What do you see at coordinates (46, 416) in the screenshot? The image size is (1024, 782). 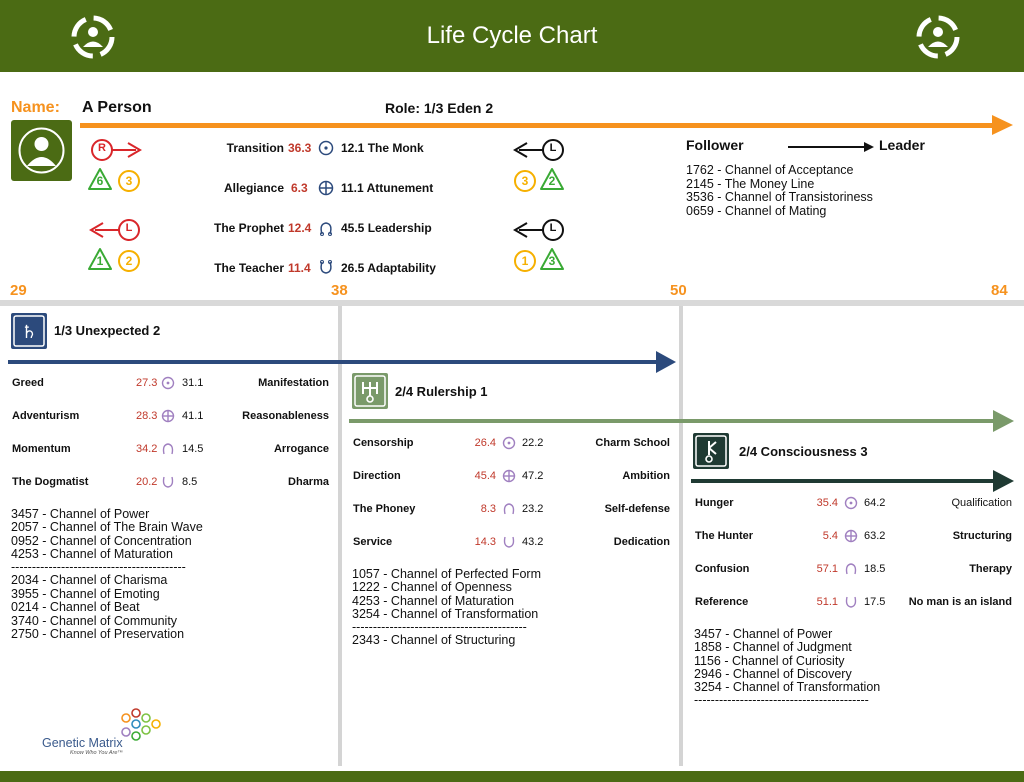 I see `gate-row-label: Adventurism` at bounding box center [46, 416].